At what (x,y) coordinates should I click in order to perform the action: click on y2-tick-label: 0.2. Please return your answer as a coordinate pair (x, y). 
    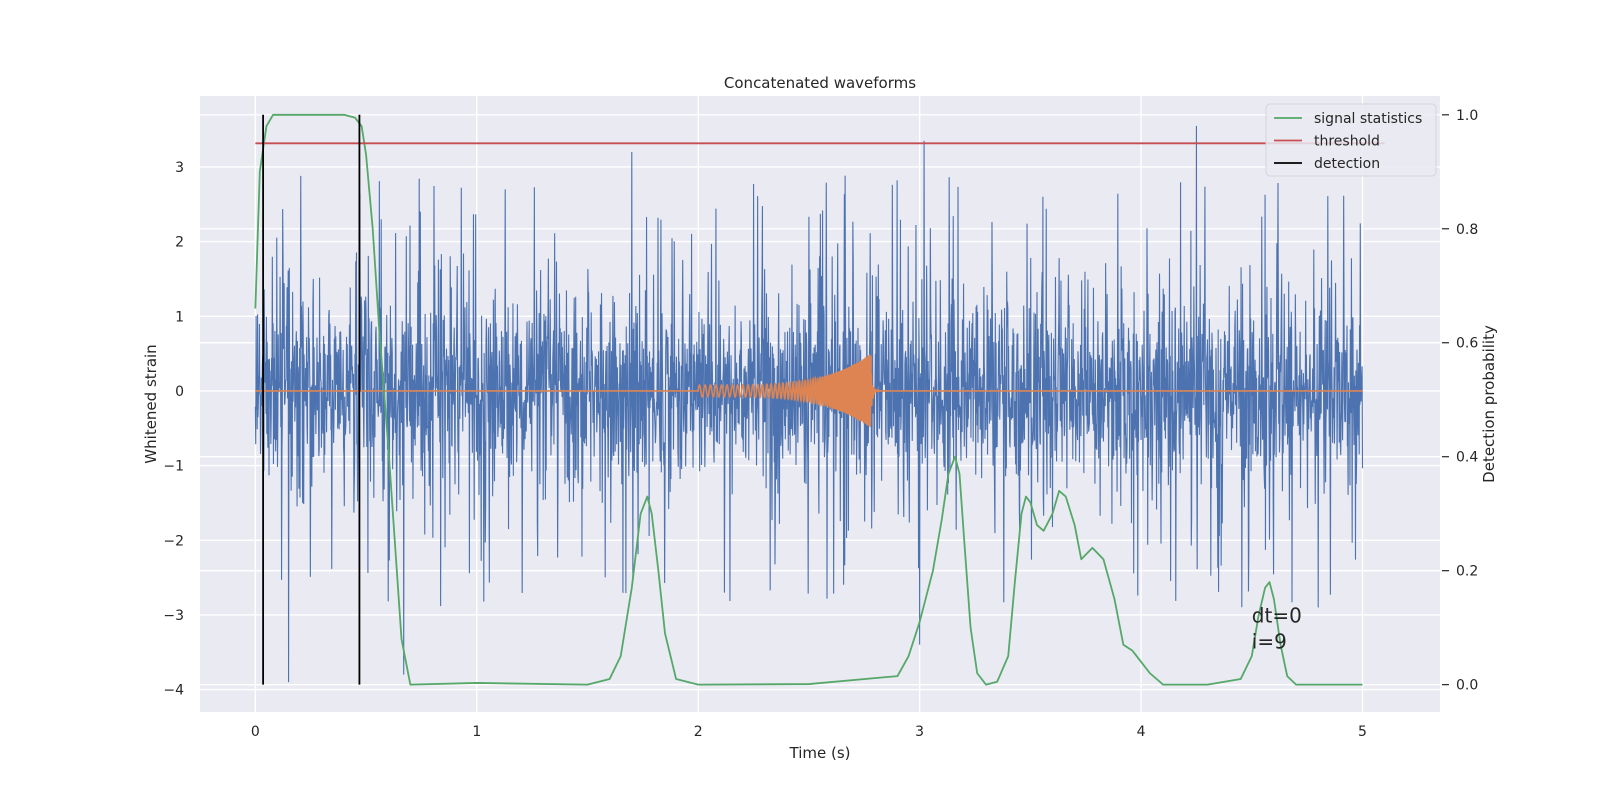
    Looking at the image, I should click on (1467, 572).